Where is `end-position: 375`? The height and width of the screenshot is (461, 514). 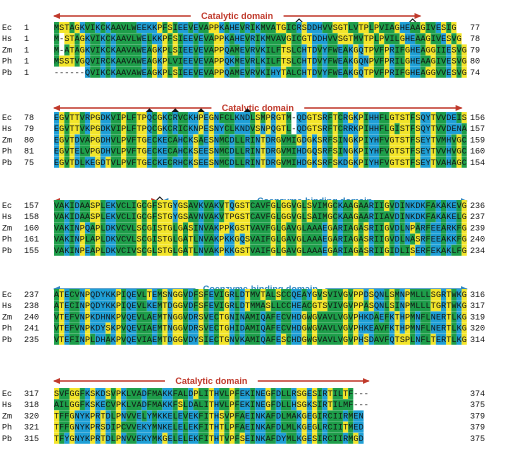
end-position: 375 is located at coordinates (477, 405).